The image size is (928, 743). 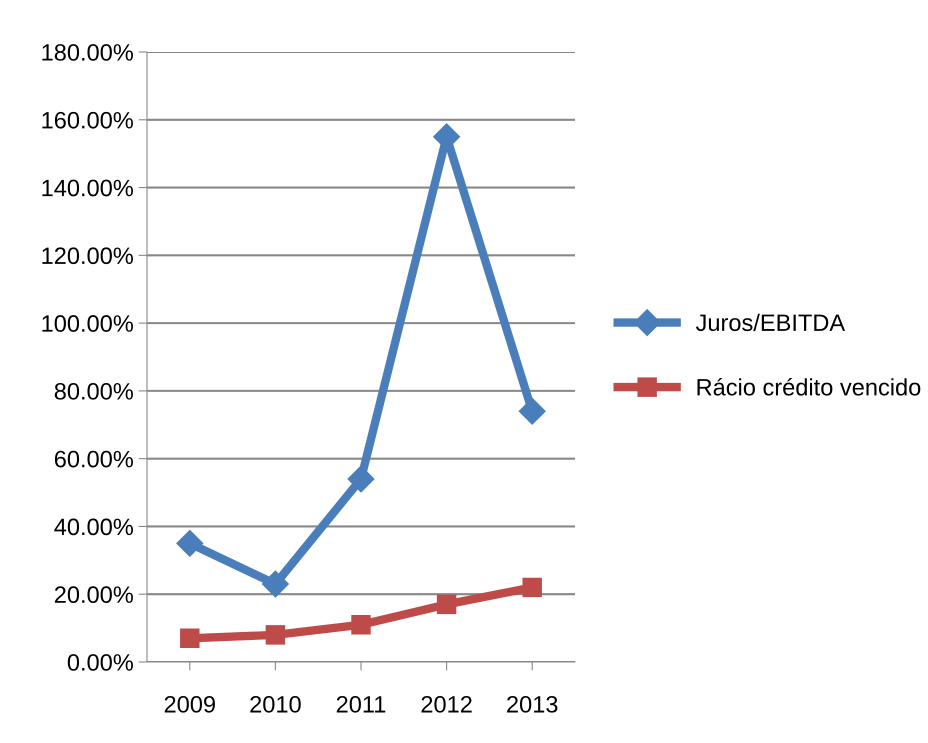 What do you see at coordinates (361, 704) in the screenshot?
I see `x-tick-label: 2011` at bounding box center [361, 704].